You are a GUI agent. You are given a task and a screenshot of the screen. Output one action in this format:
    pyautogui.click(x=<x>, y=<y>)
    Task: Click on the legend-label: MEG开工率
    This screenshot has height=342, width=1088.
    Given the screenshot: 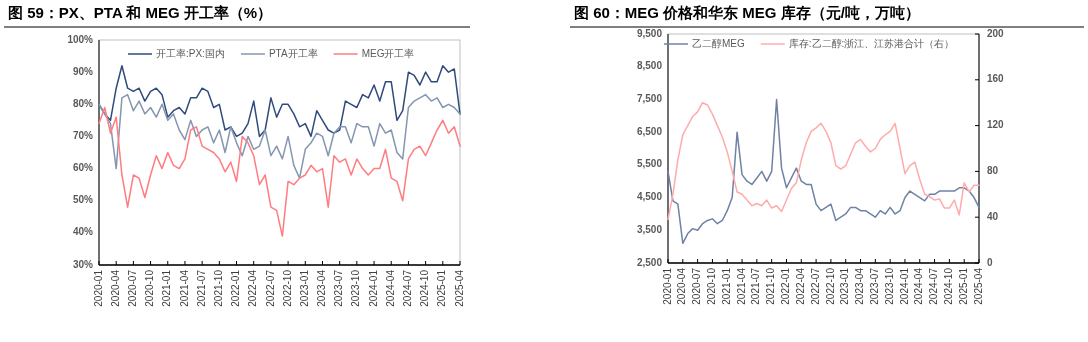 What is the action you would take?
    pyautogui.click(x=388, y=53)
    